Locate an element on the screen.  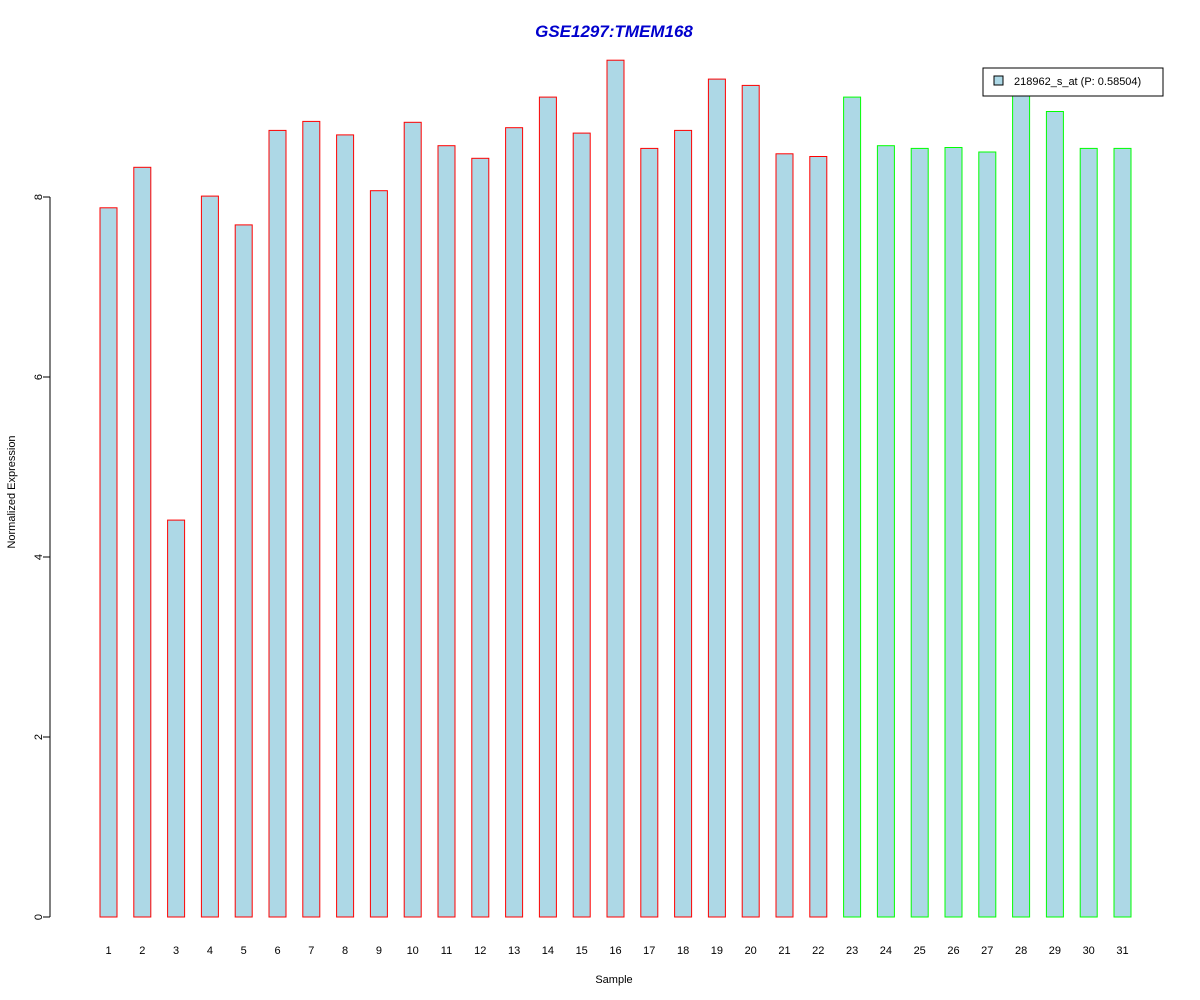
x-tick-label: 16 is located at coordinates (615, 951).